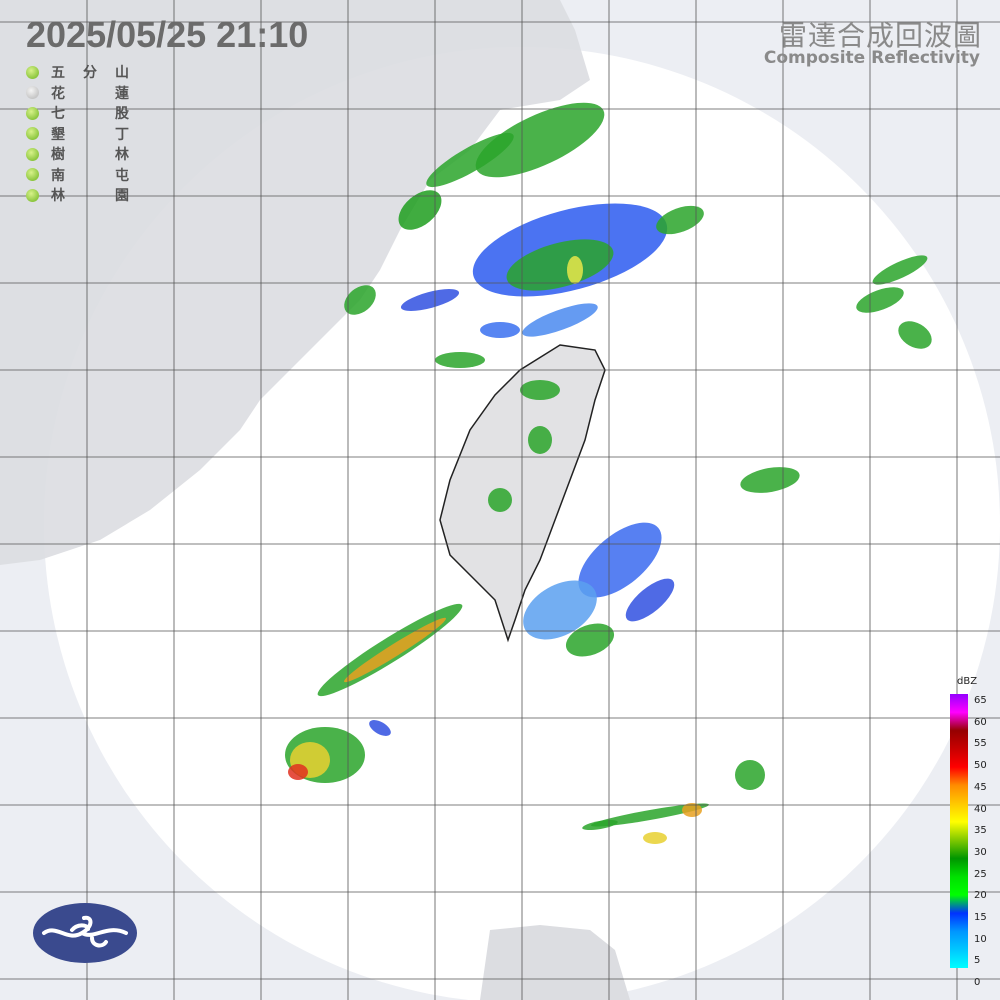 The image size is (1000, 1000). What do you see at coordinates (980, 917) in the screenshot?
I see `legend-tick: 15` at bounding box center [980, 917].